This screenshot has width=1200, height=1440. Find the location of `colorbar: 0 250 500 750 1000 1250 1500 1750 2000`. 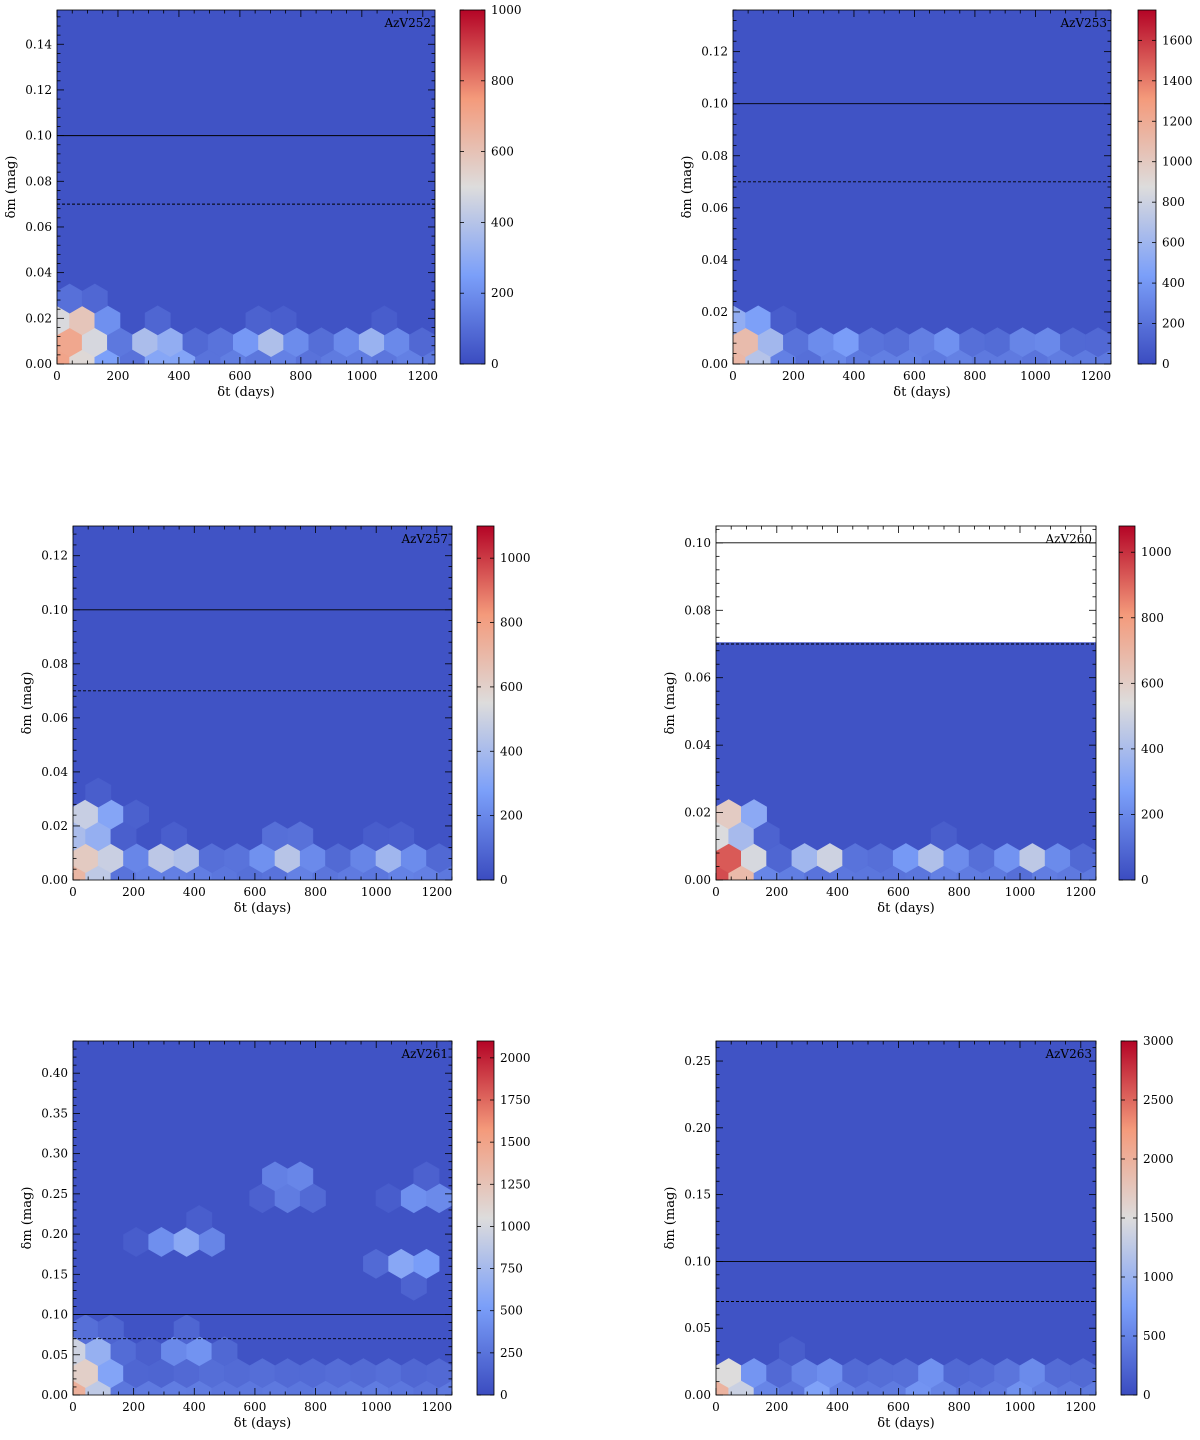

colorbar: 0 250 500 750 1000 1250 1500 1750 2000 is located at coordinates (503, 1221).